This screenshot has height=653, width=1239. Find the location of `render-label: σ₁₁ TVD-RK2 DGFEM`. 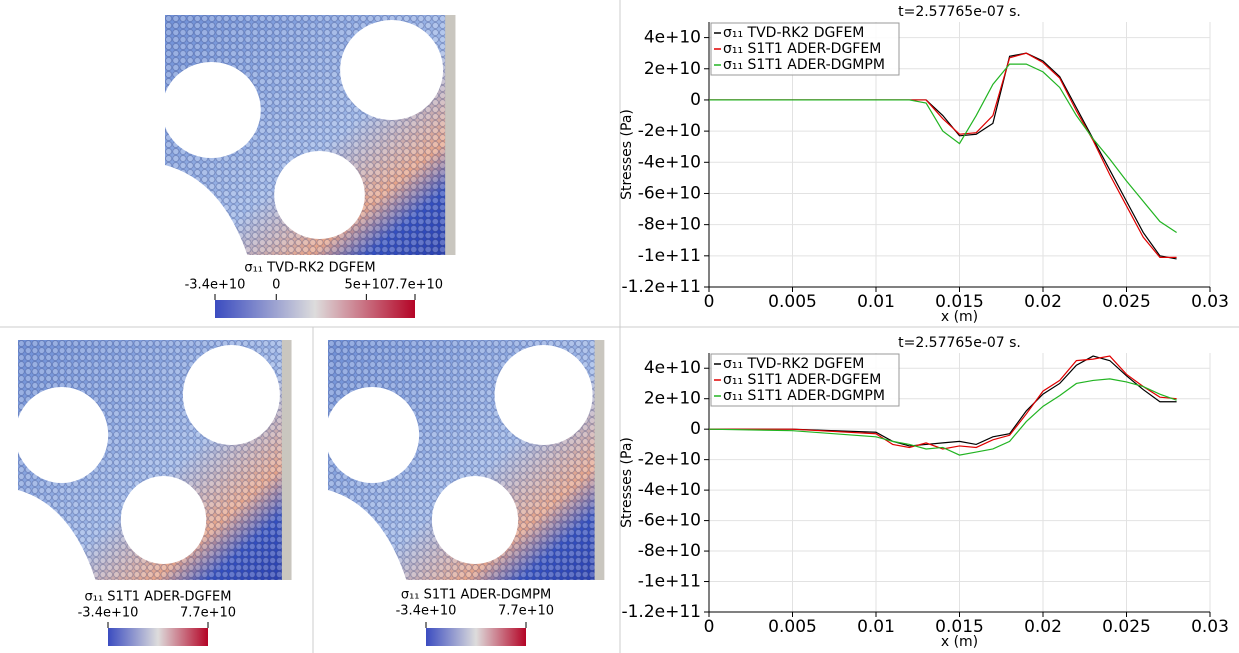

render-label: σ₁₁ TVD-RK2 DGFEM is located at coordinates (309, 268).